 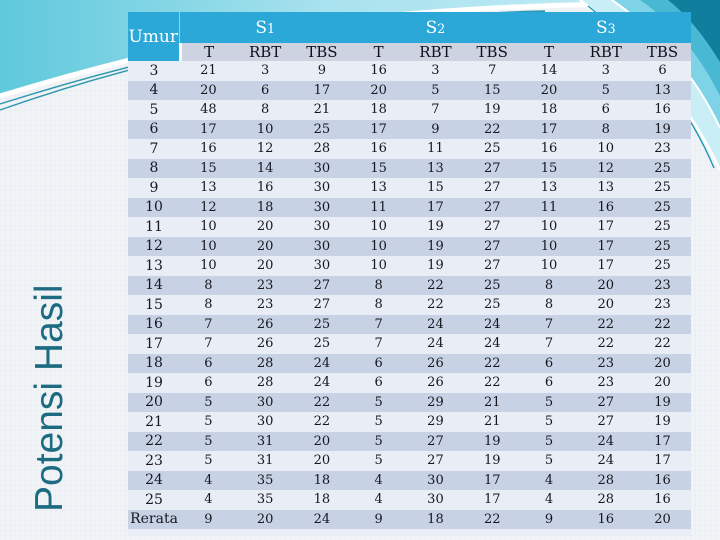 I want to click on table-row: 12 10 20 30 10 19 27 10 17 25, so click(x=409, y=246).